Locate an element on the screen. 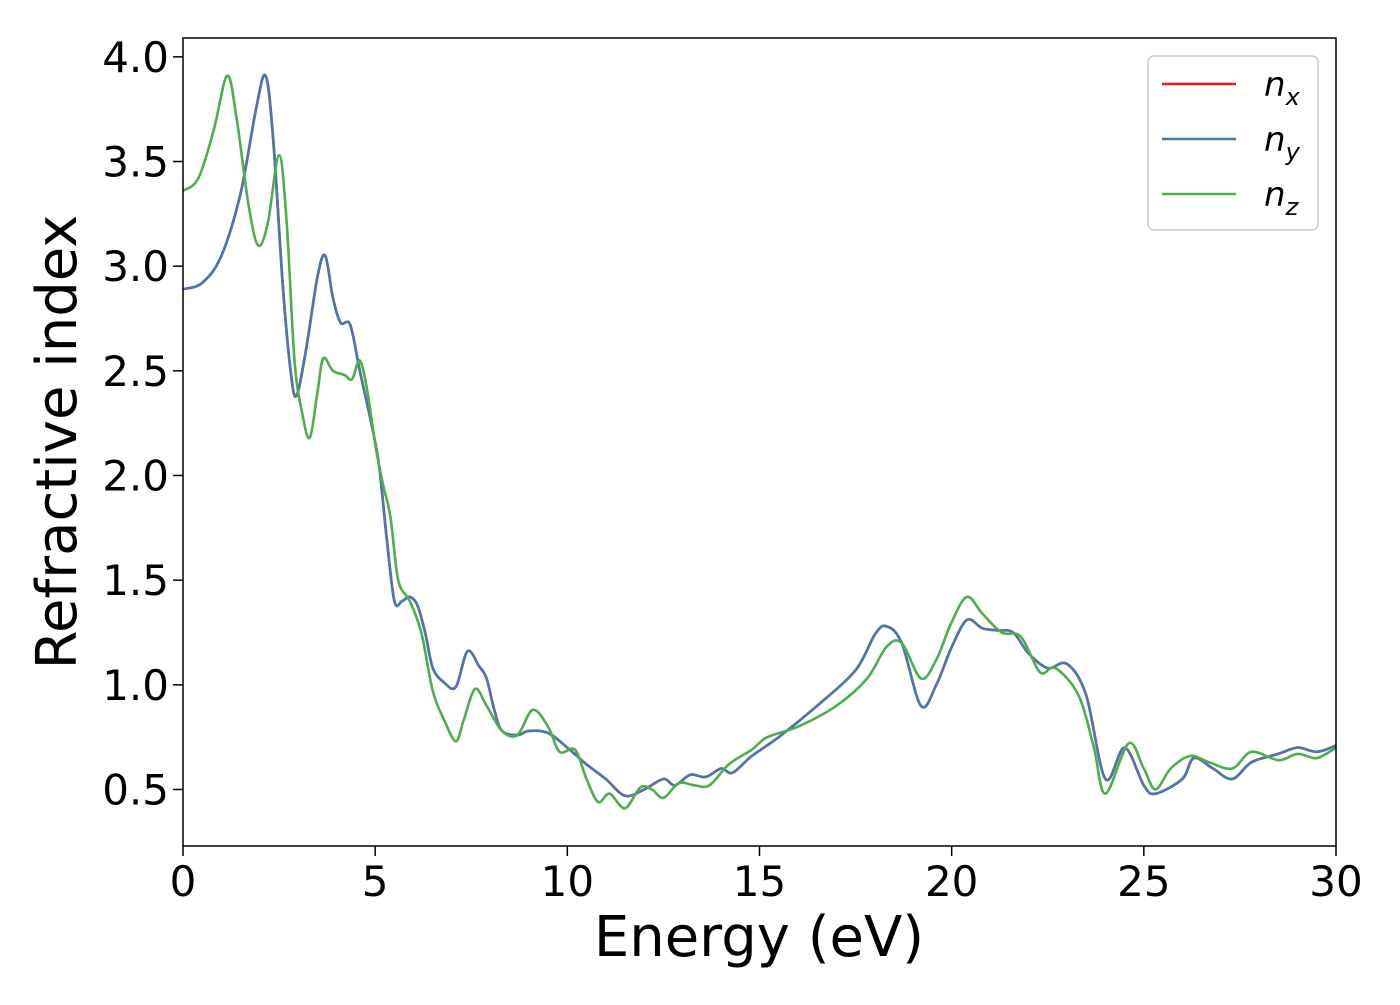  legend-frame is located at coordinates (1233, 143).